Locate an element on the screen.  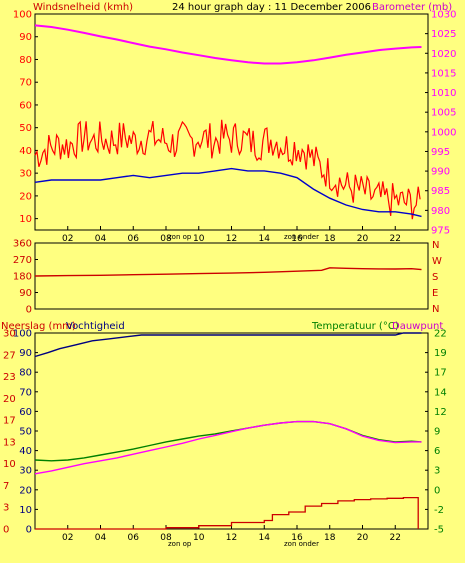
baro-tick-975: 975 is located at coordinates (440, 231).